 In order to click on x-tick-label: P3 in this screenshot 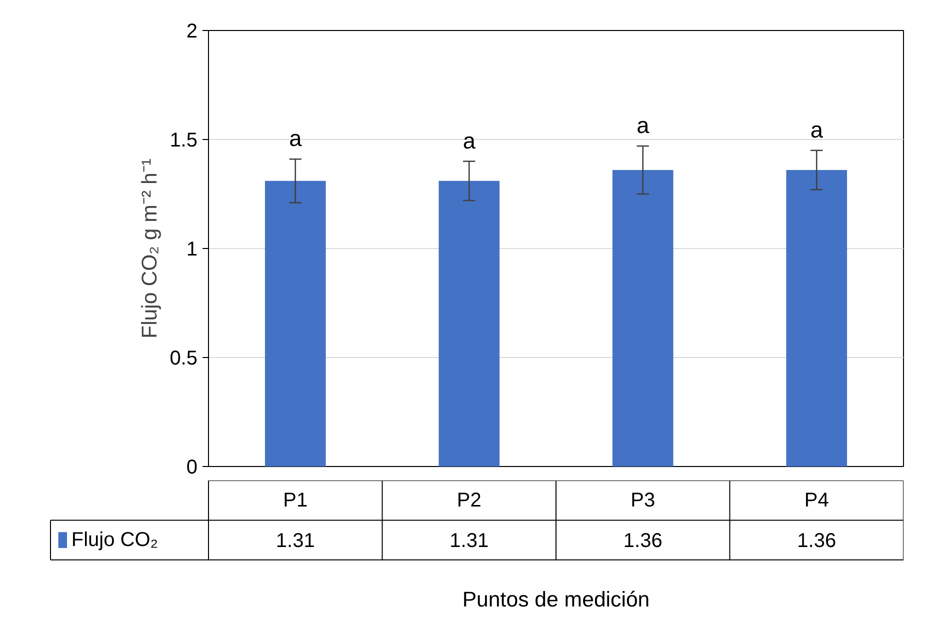, I will do `click(643, 500)`.